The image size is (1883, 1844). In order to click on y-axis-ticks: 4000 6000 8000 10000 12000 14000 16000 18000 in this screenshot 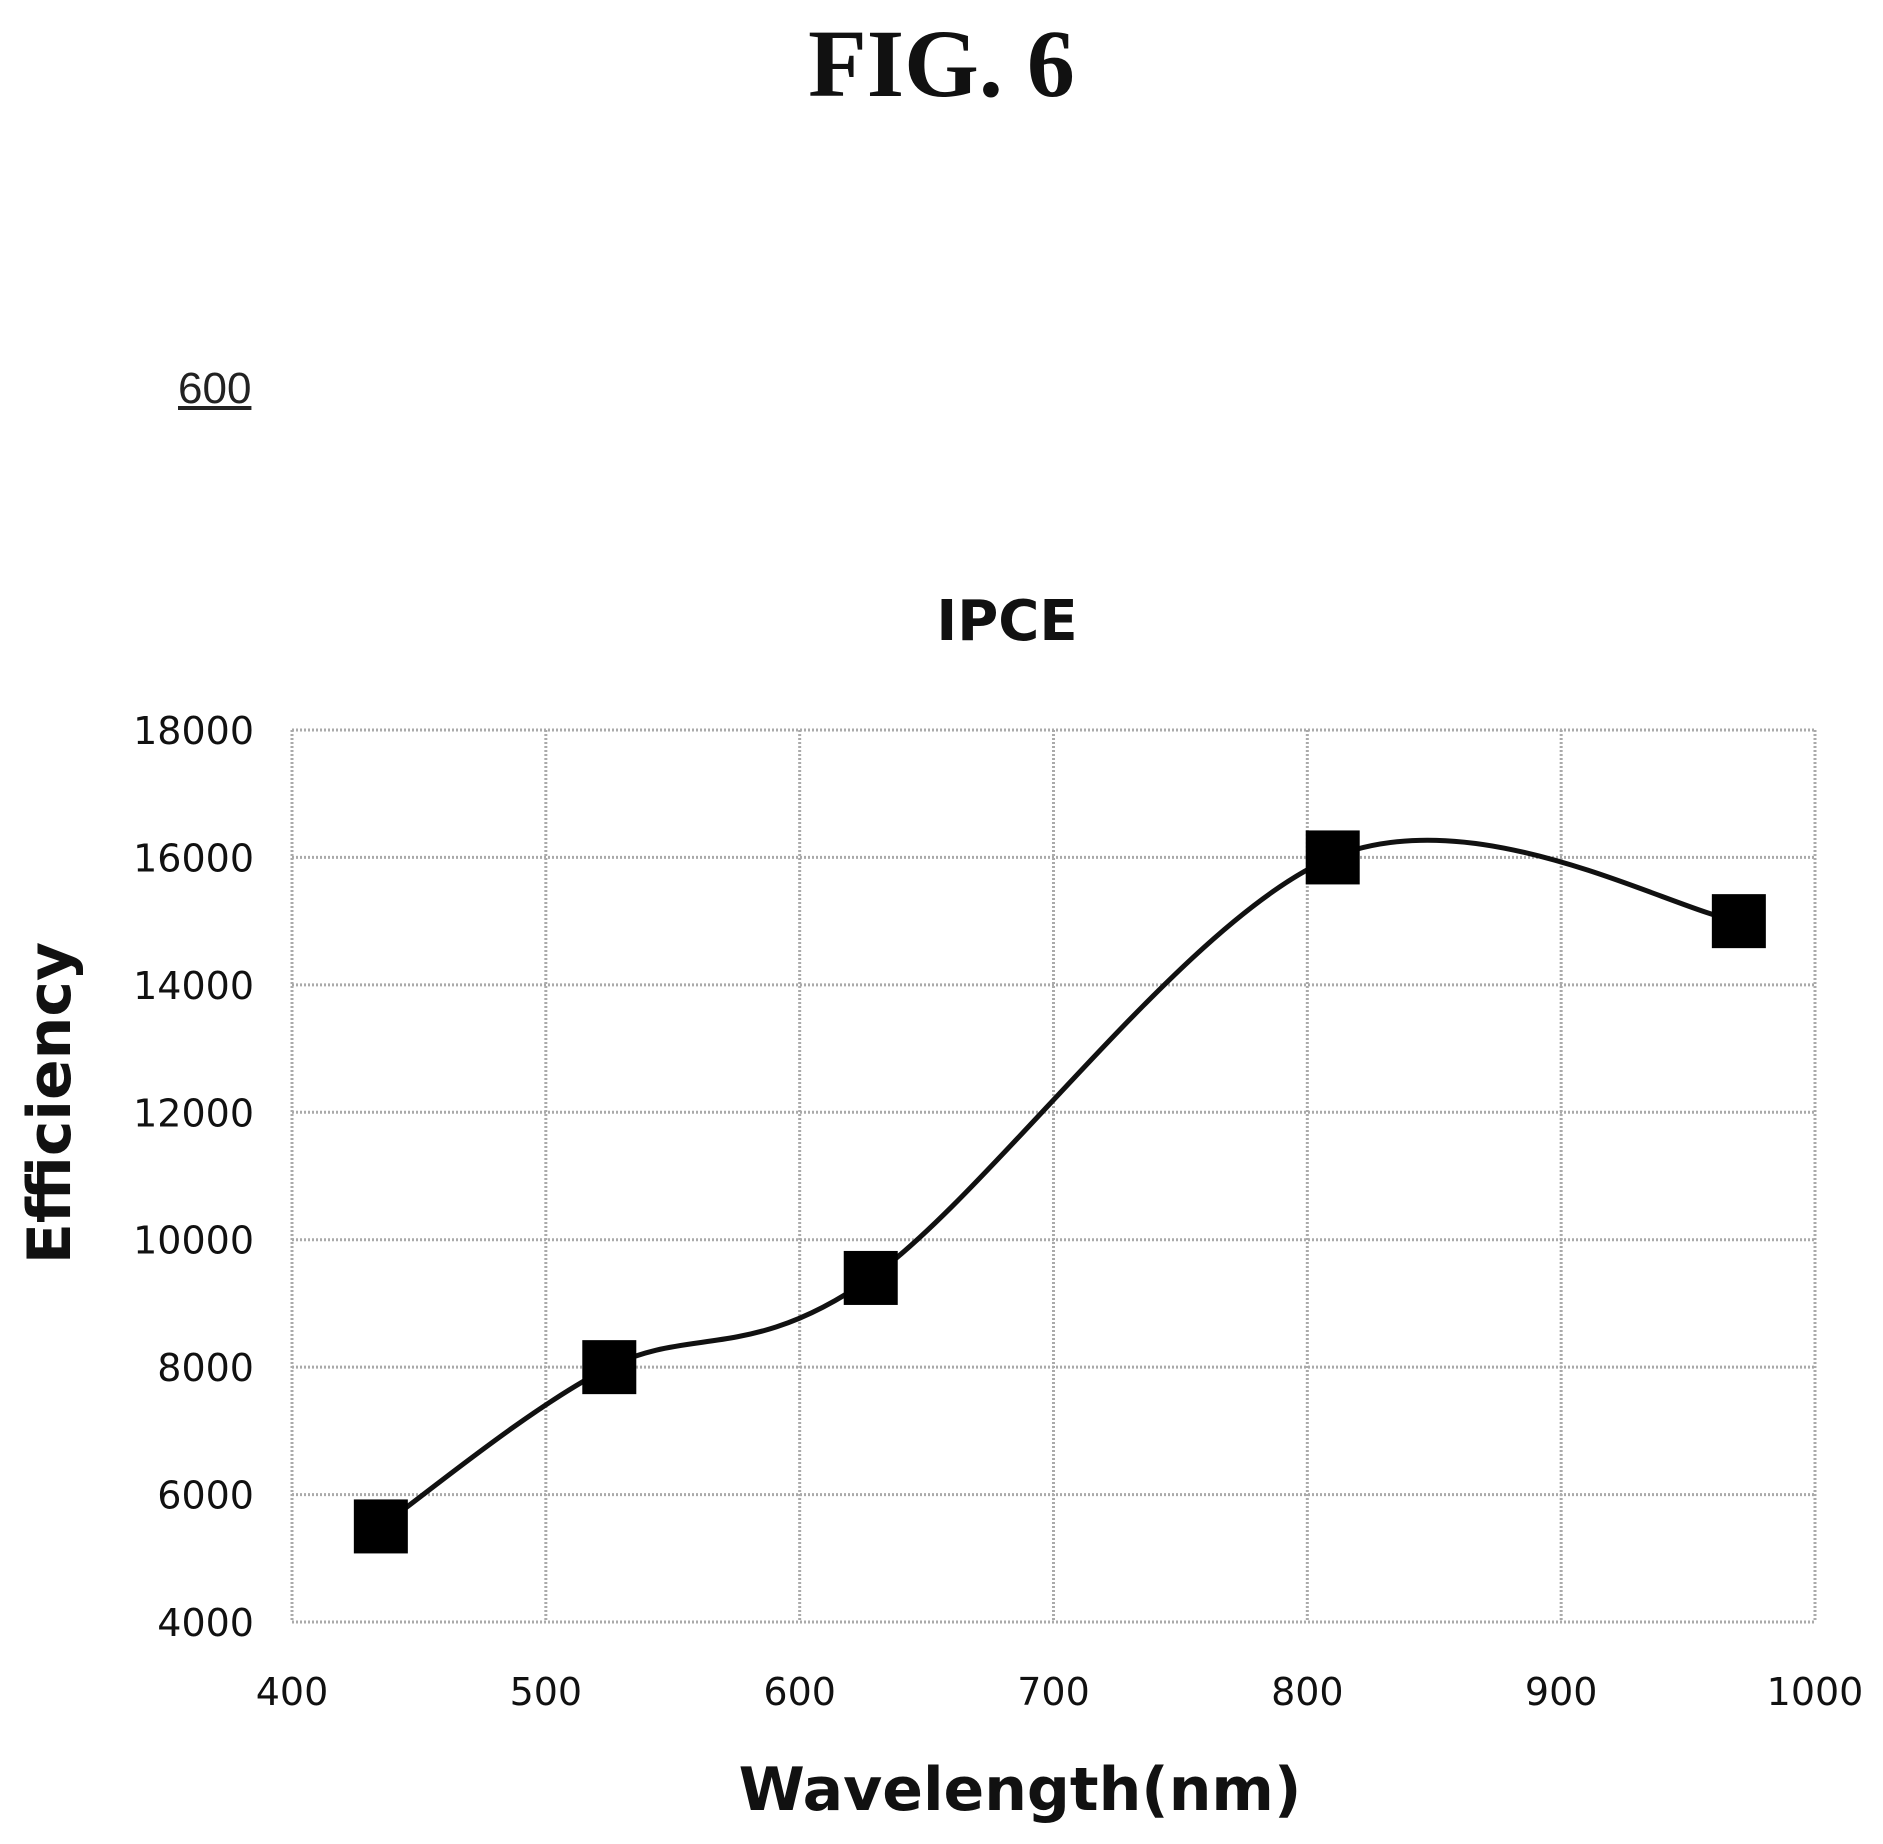, I will do `click(193, 1177)`.